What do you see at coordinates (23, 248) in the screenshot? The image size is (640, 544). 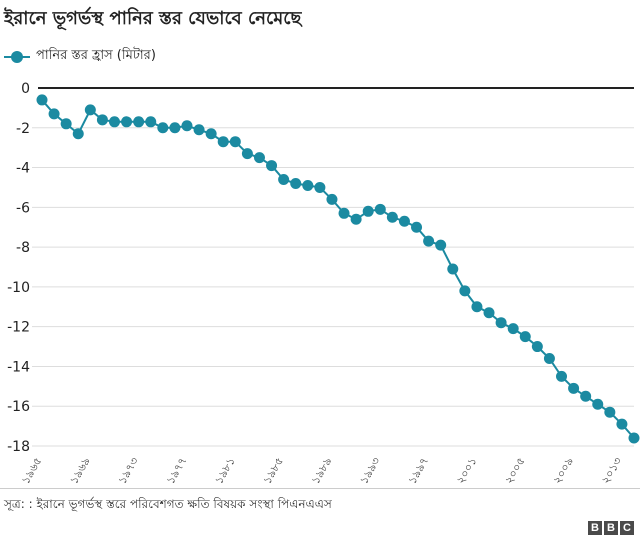 I see `y-tick-label: -8` at bounding box center [23, 248].